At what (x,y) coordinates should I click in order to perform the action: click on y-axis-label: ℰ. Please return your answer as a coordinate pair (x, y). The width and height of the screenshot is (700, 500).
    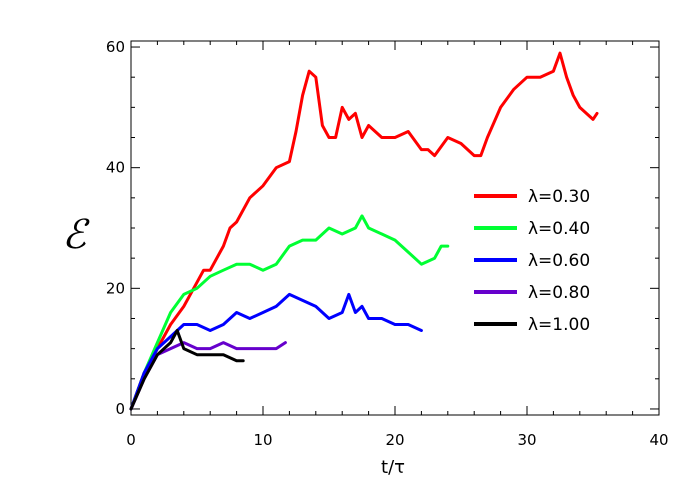
    Looking at the image, I should click on (76, 235).